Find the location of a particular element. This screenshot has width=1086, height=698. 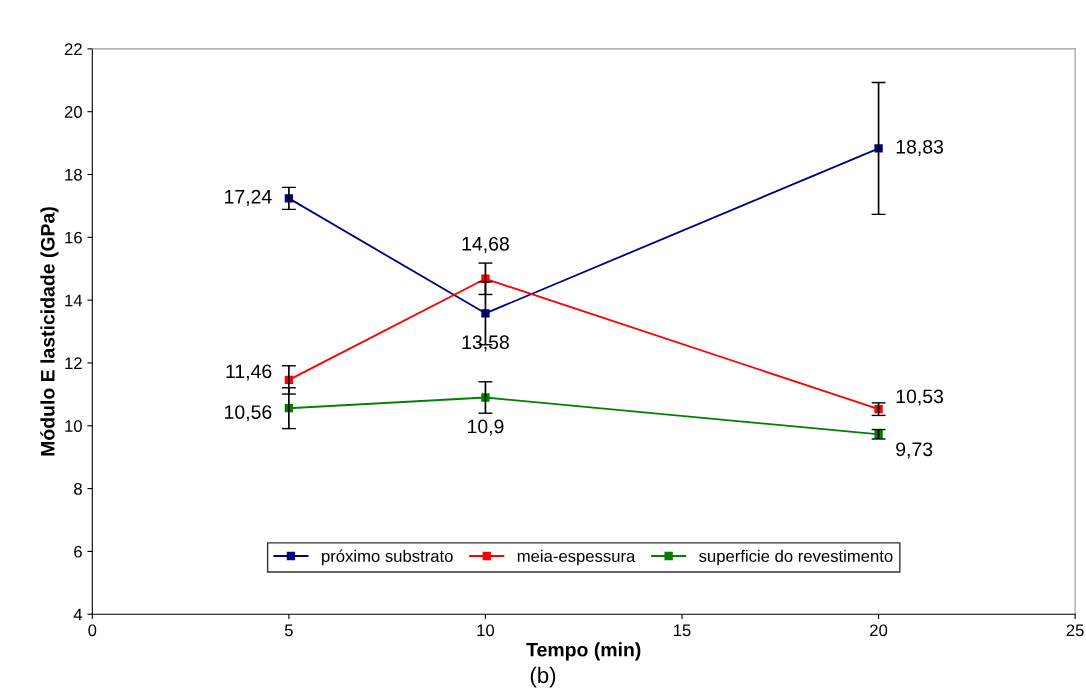

x-tick-label: 25 is located at coordinates (1075, 630).